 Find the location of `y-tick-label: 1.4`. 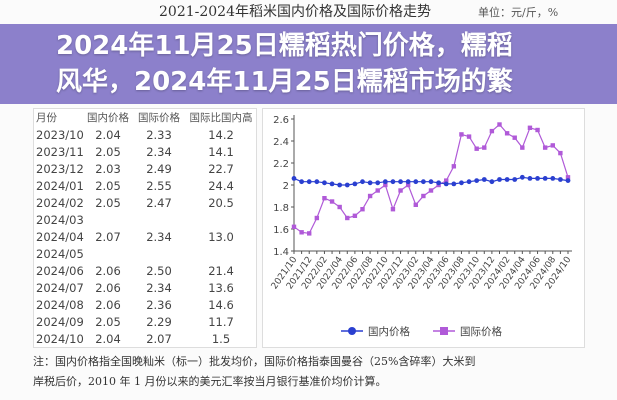

y-tick-label: 1.4 is located at coordinates (281, 252).